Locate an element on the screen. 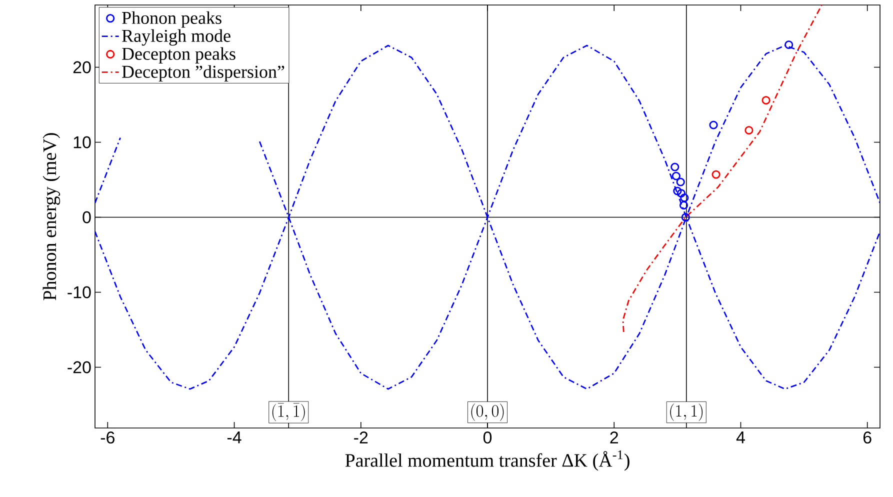 The height and width of the screenshot is (497, 893). x-tick-label: 4 is located at coordinates (740, 438).